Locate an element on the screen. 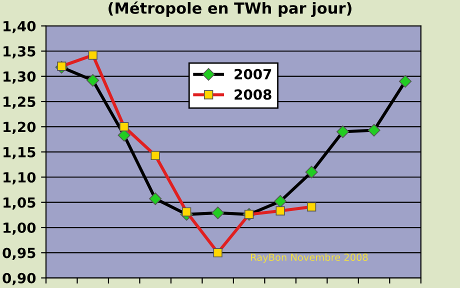 Image resolution: width=460 pixels, height=288 pixels. y-tick-label: 0,95 is located at coordinates (19, 254).